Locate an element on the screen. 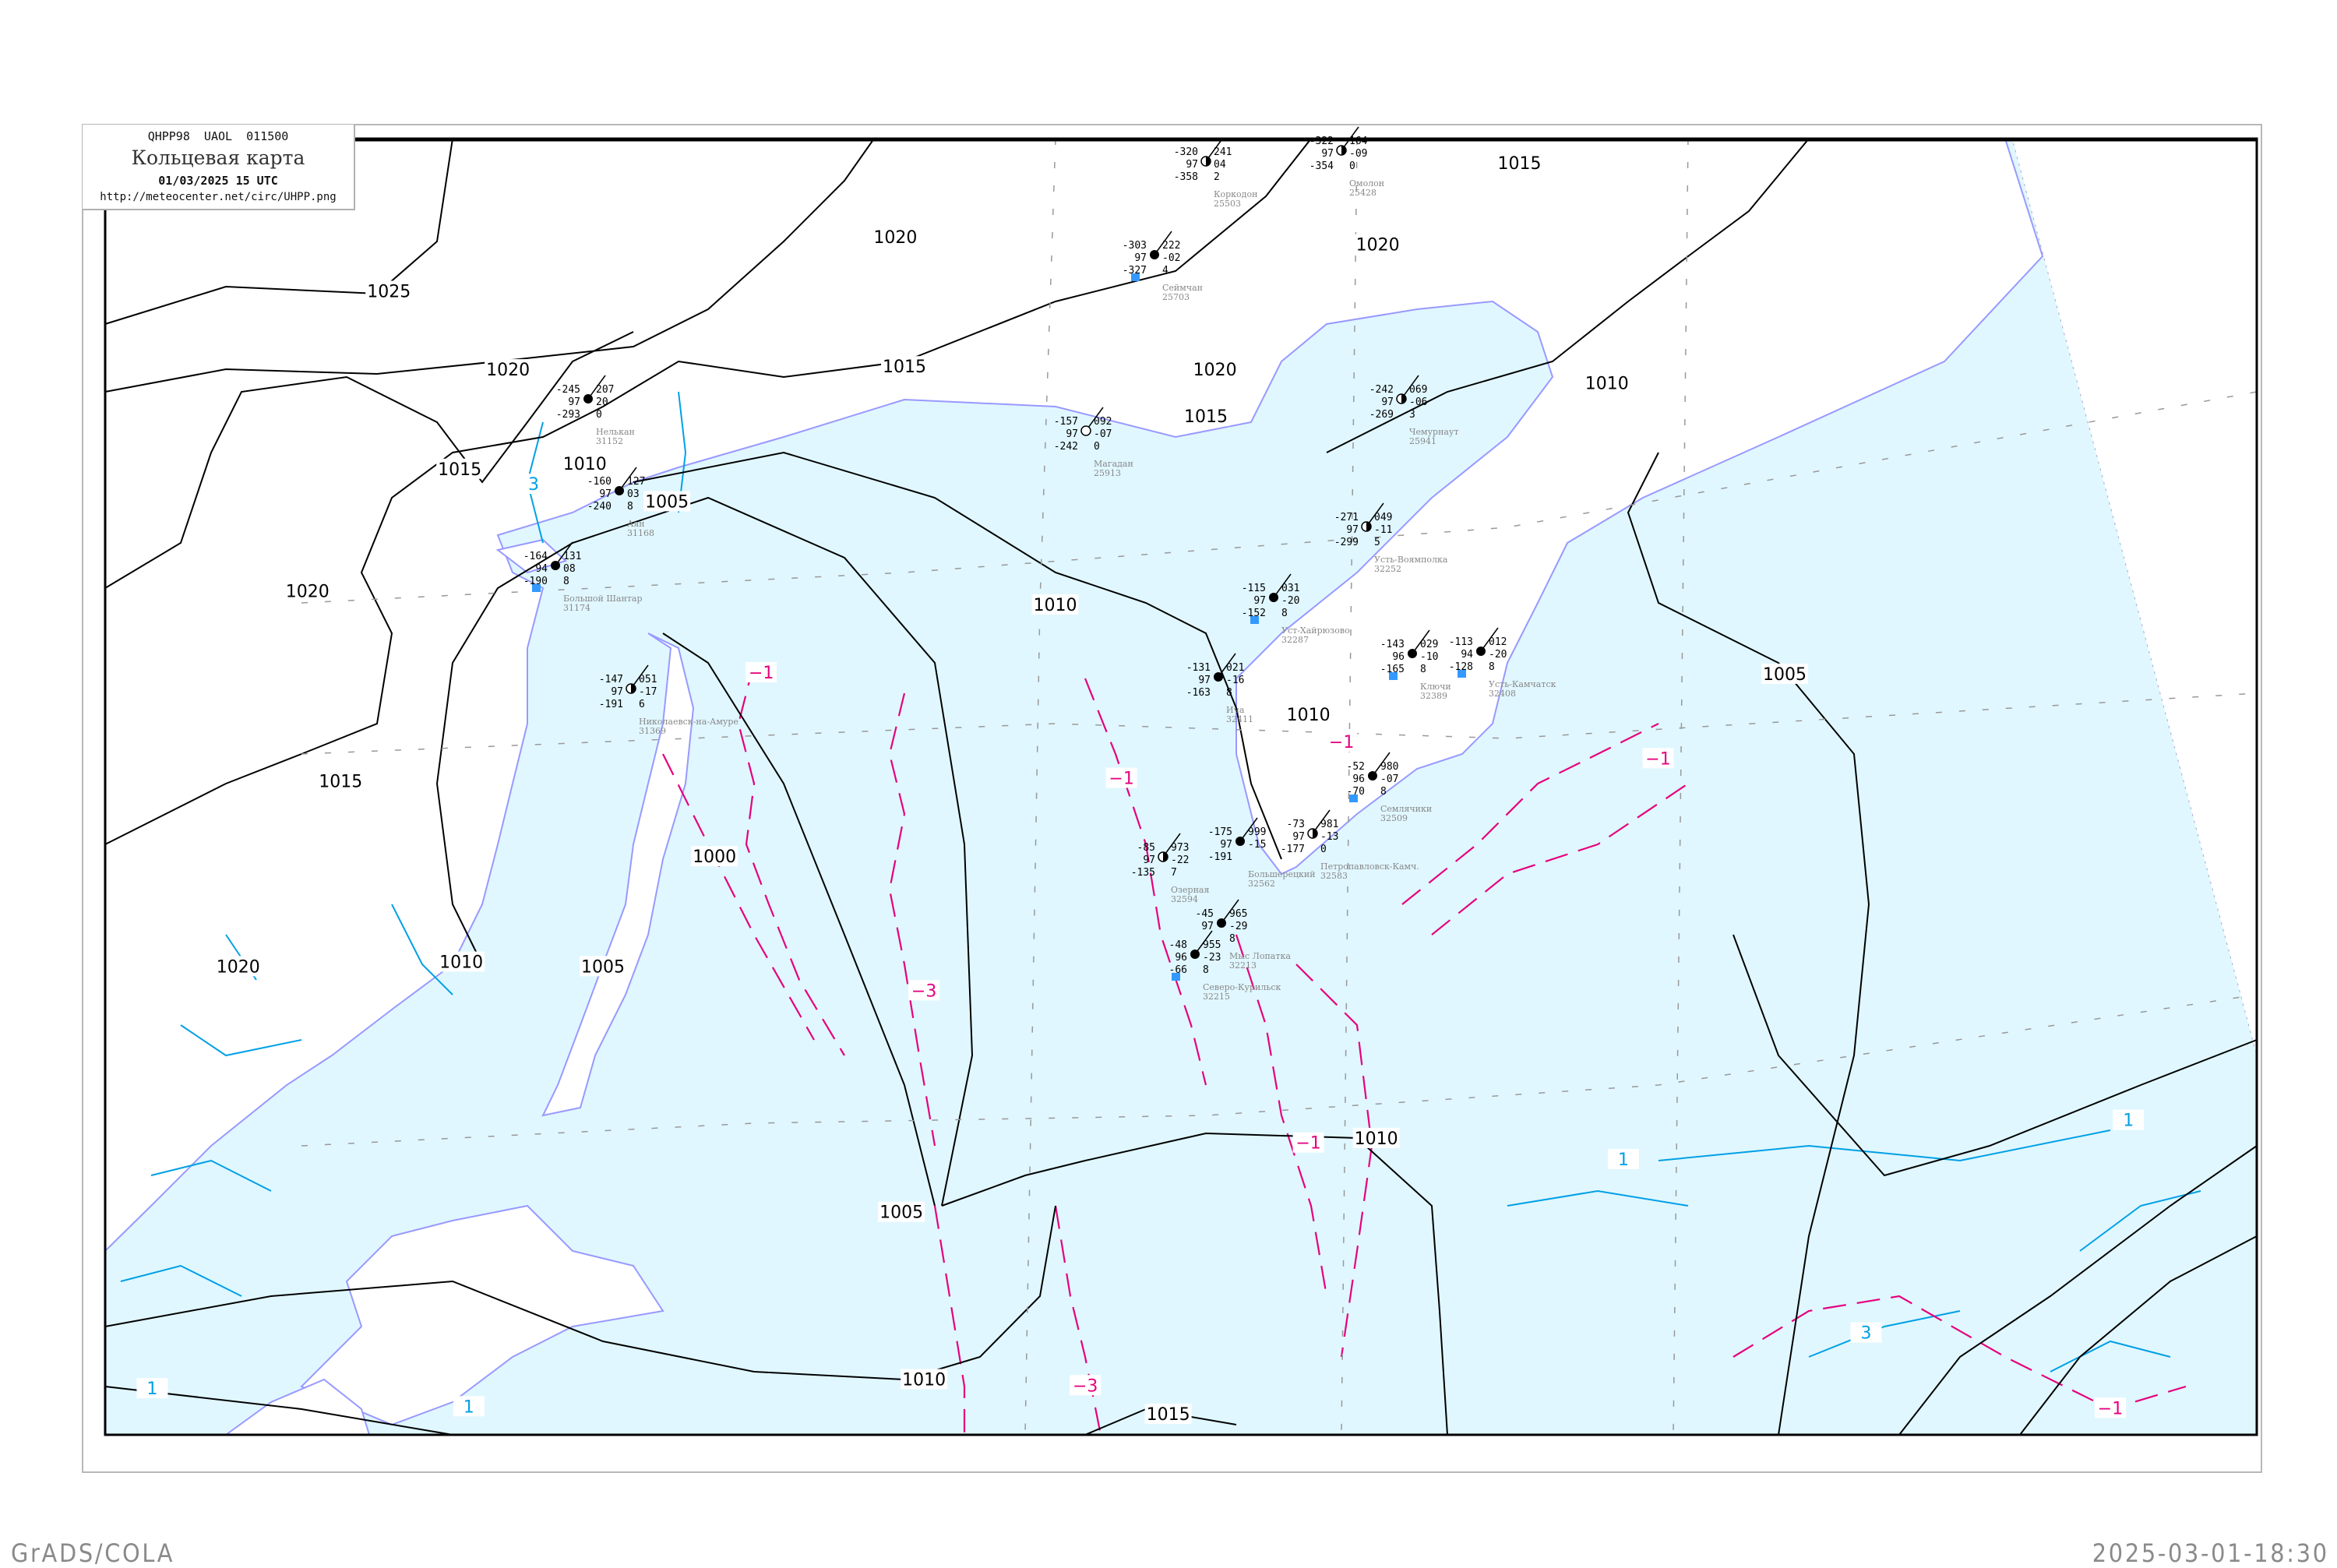 Image resolution: width=2337 pixels, height=1568 pixels. land-island-shantar is located at coordinates (531, 556).